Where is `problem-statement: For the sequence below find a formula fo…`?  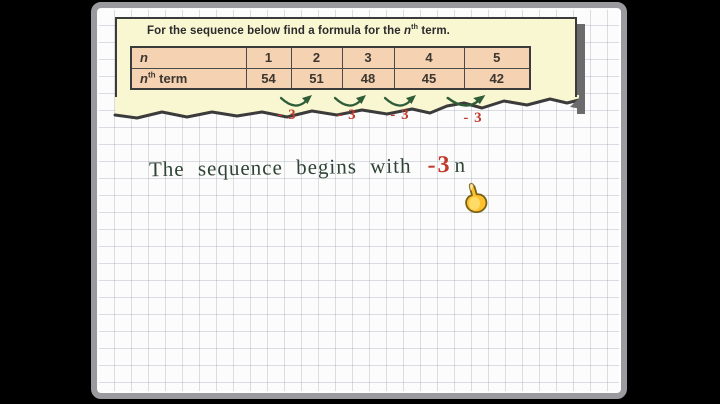 problem-statement: For the sequence below find a formula fo… is located at coordinates (298, 30).